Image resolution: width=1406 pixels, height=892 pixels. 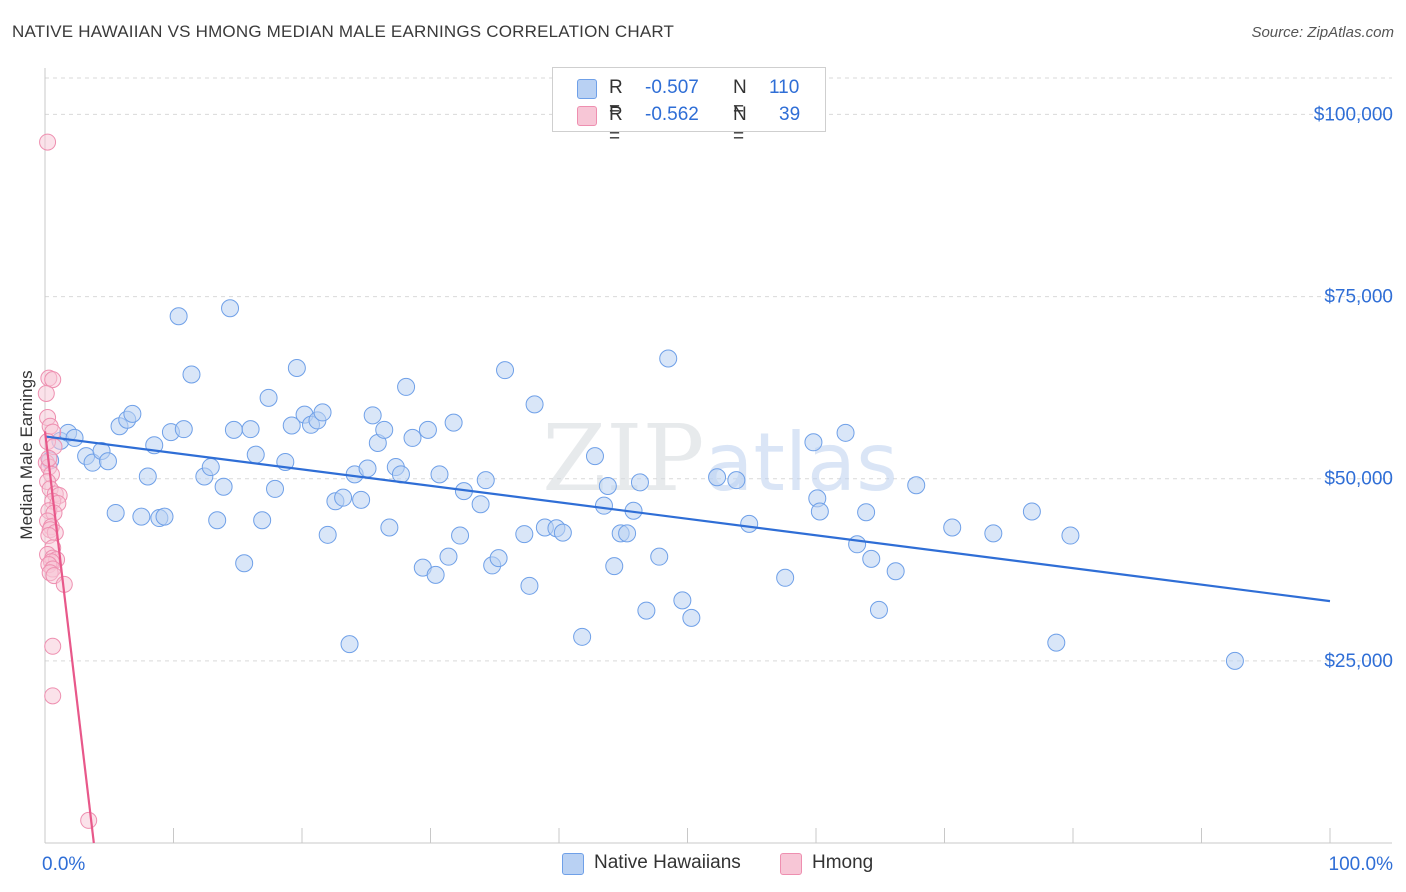 I want to click on watermark-zip: ZIP, so click(x=623, y=458).